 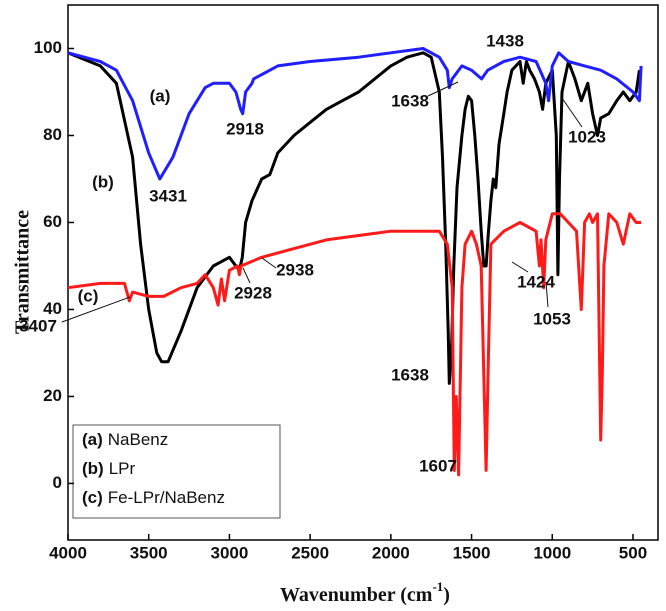 What do you see at coordinates (149, 552) in the screenshot?
I see `x-tick-label: 3500` at bounding box center [149, 552].